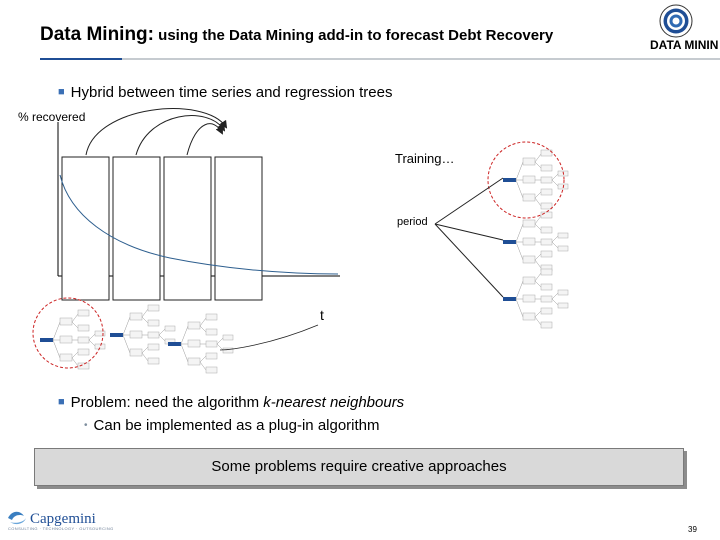 This screenshot has width=720, height=540. What do you see at coordinates (526, 180) in the screenshot?
I see `highlight-circle-training` at bounding box center [526, 180].